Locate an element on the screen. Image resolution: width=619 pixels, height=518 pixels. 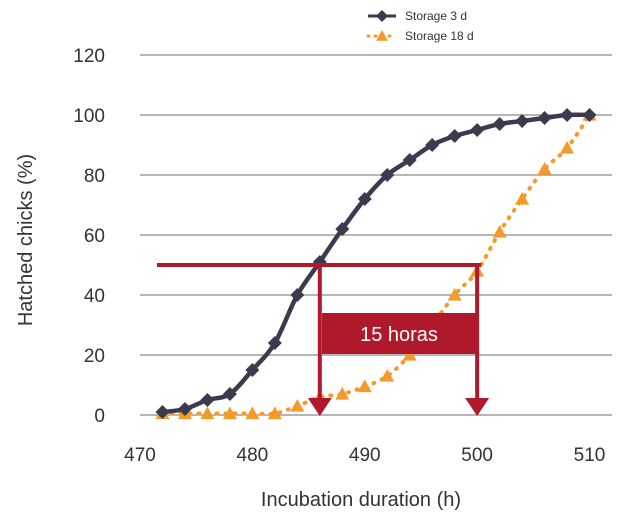
x-tick-label: 470 is located at coordinates (140, 455).